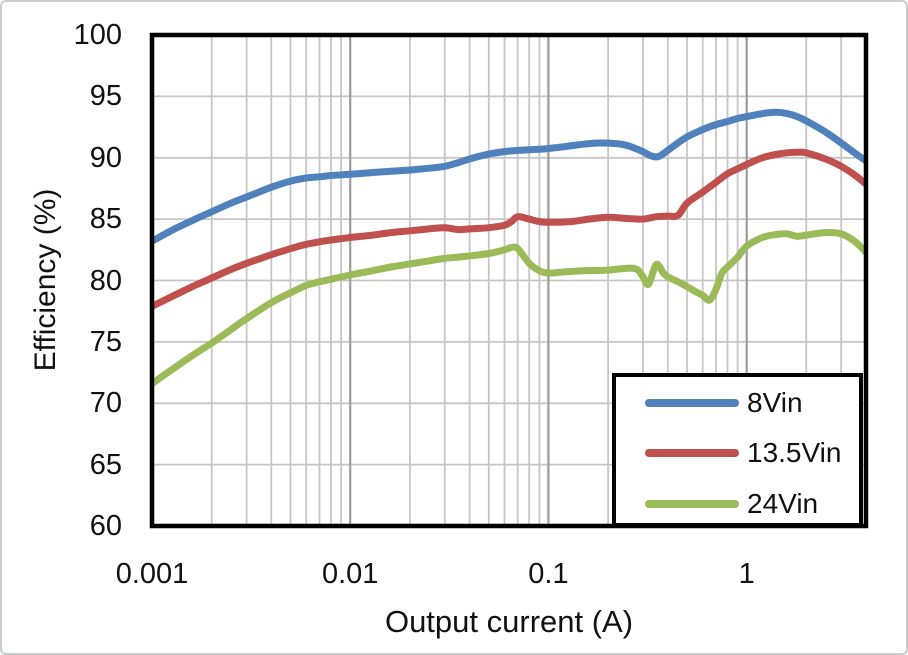 The height and width of the screenshot is (655, 908). What do you see at coordinates (783, 503) in the screenshot?
I see `legend-label-24vin: 24Vin` at bounding box center [783, 503].